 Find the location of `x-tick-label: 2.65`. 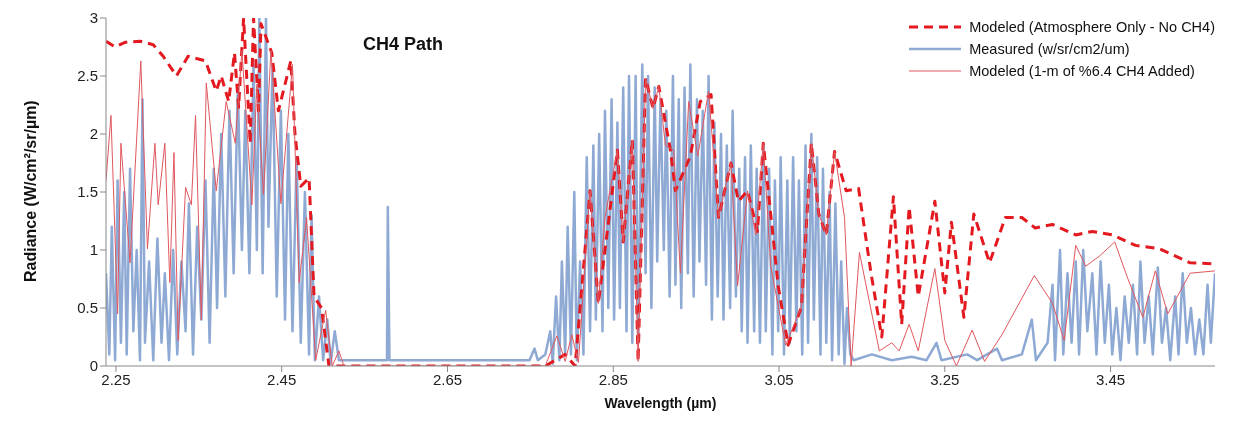

x-tick-label: 2.65 is located at coordinates (447, 379).